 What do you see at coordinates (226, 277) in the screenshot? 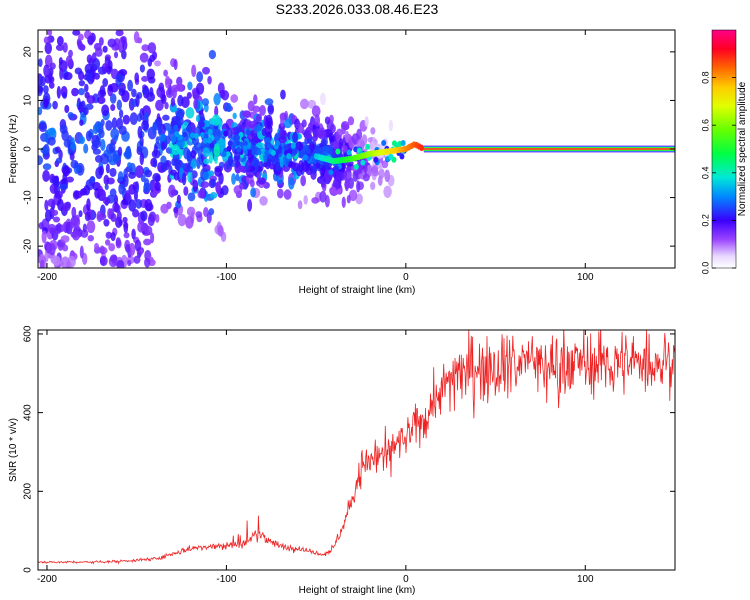
I see `spectrogram-x-tick-label: -100` at bounding box center [226, 277].